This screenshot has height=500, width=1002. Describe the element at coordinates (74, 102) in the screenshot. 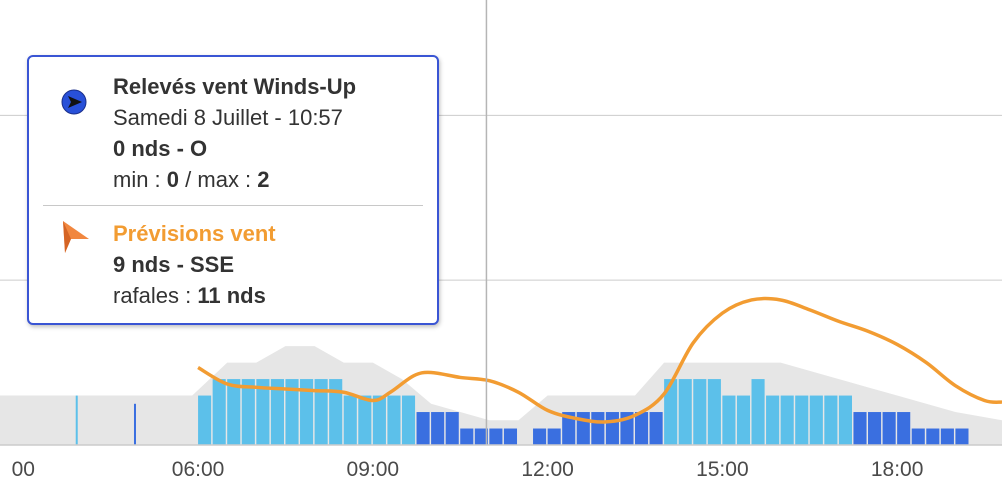

I see `observed-arrow-icon` at that location.